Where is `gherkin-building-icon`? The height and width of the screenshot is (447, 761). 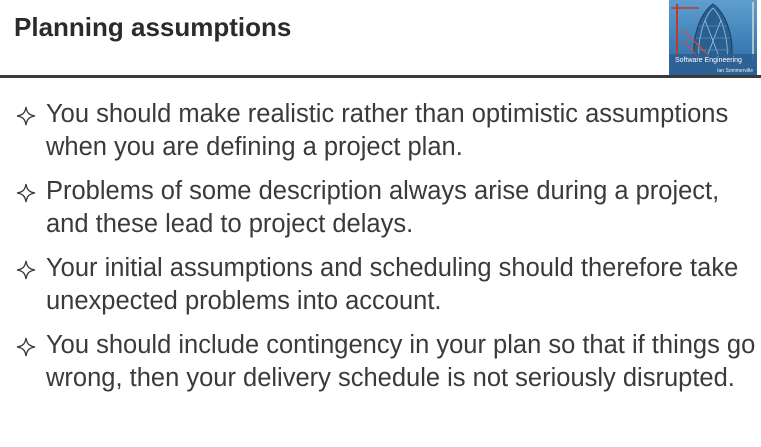 gherkin-building-icon is located at coordinates (713, 40).